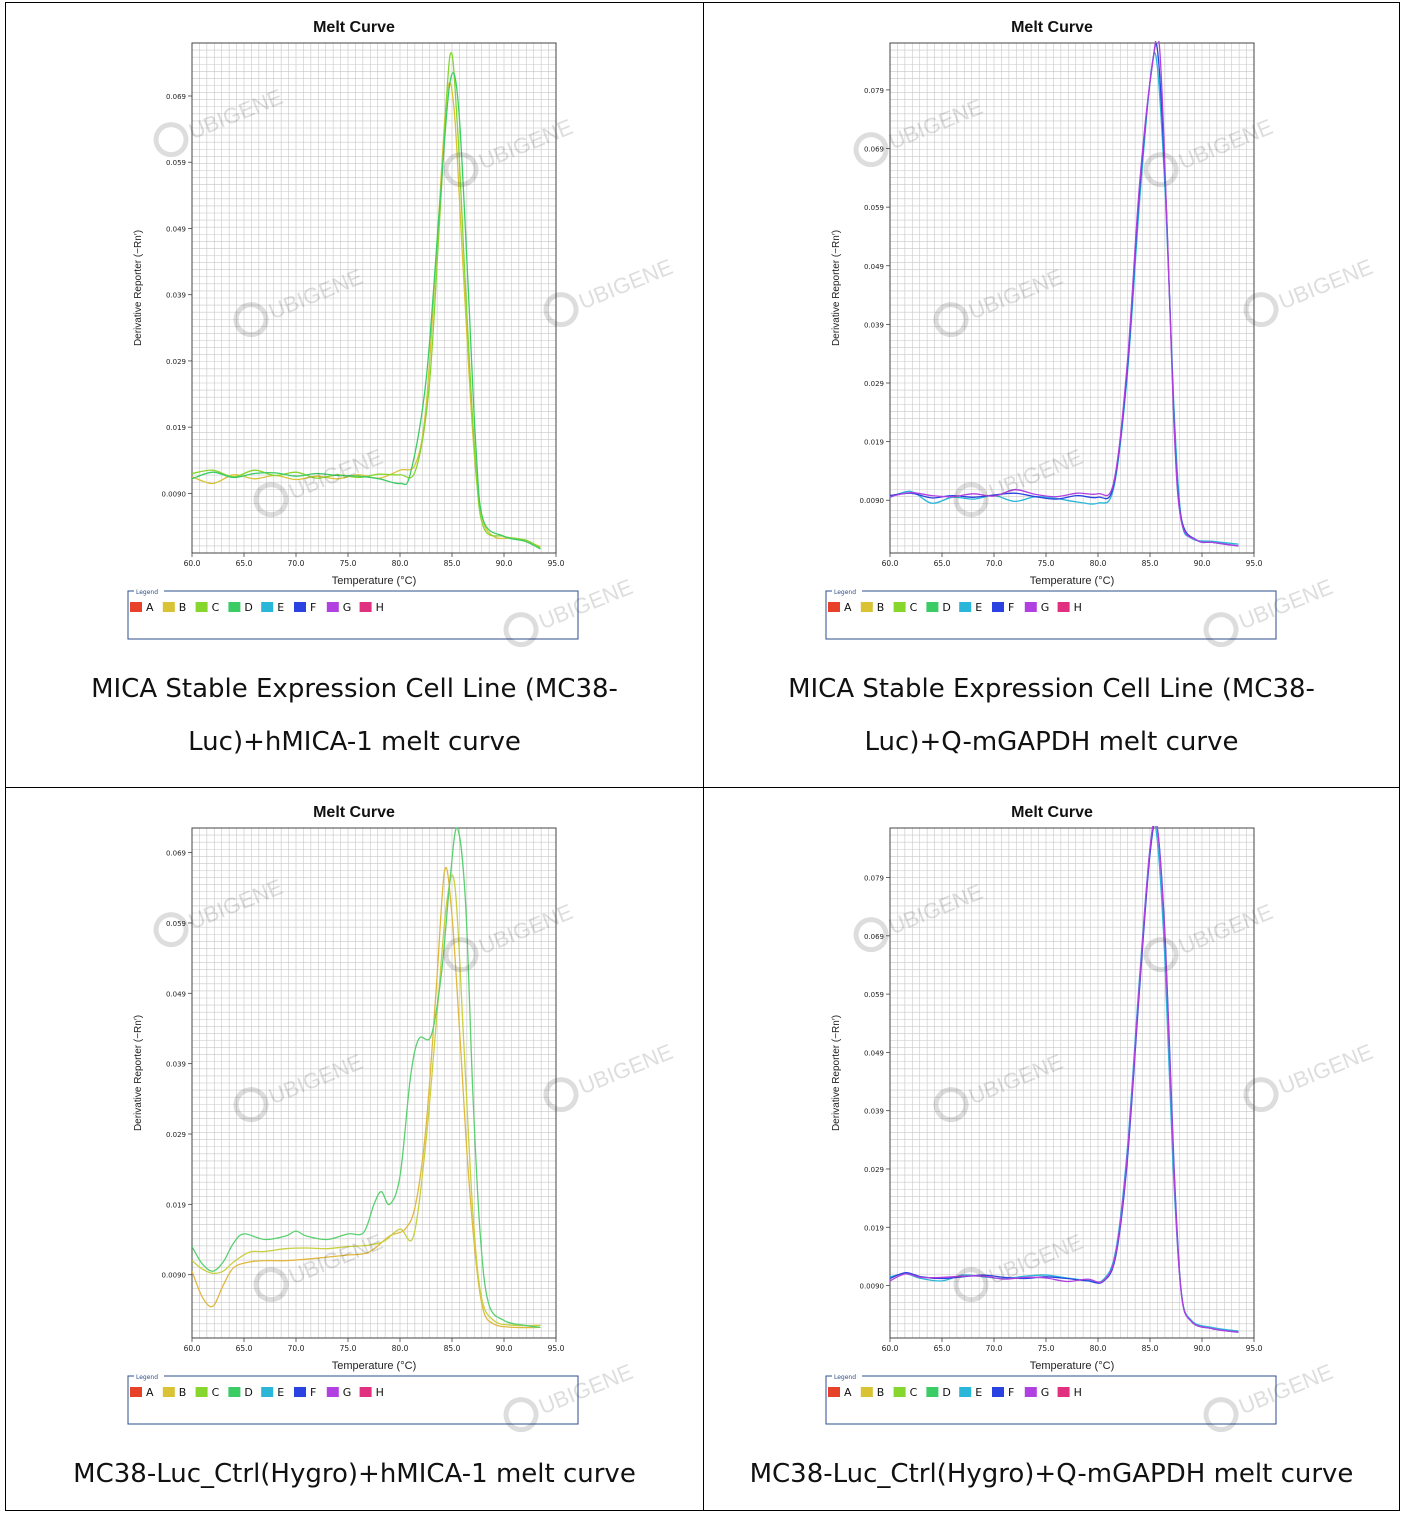  Describe the element at coordinates (836, 1073) in the screenshot. I see `y-axis-label: Derivative Reporter (−Rn′)` at that location.